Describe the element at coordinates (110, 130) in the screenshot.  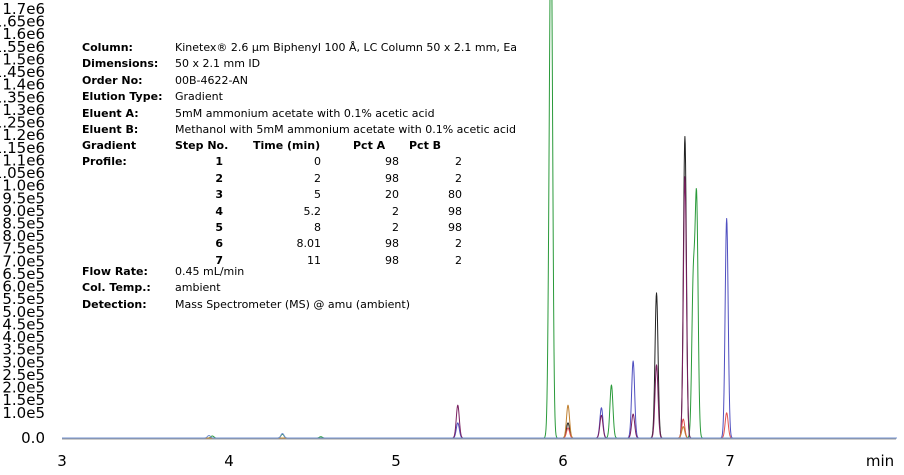
I see `eluent-b-label: Eluent B:` at that location.